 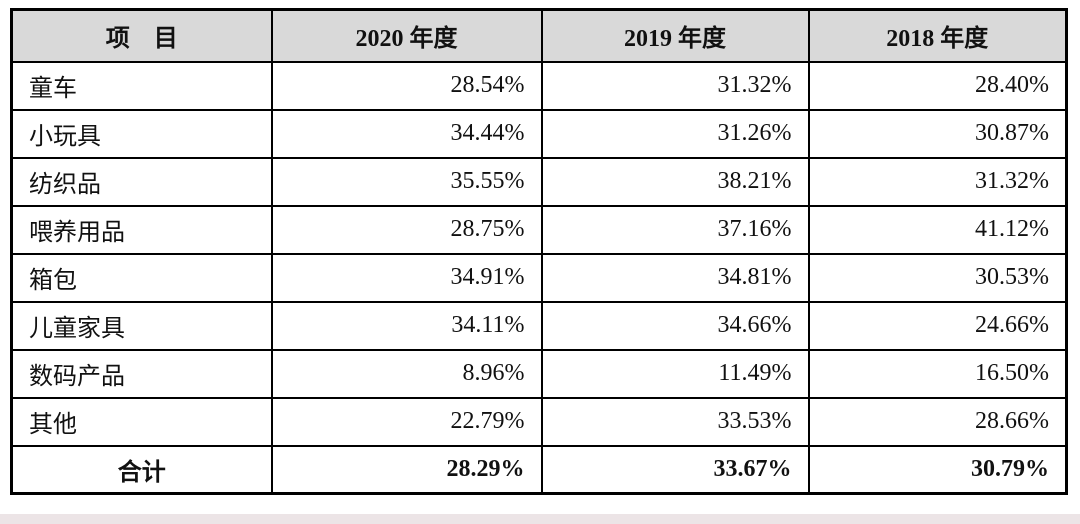 What do you see at coordinates (675, 373) in the screenshot?
I see `cell-2019: 11.49%` at bounding box center [675, 373].